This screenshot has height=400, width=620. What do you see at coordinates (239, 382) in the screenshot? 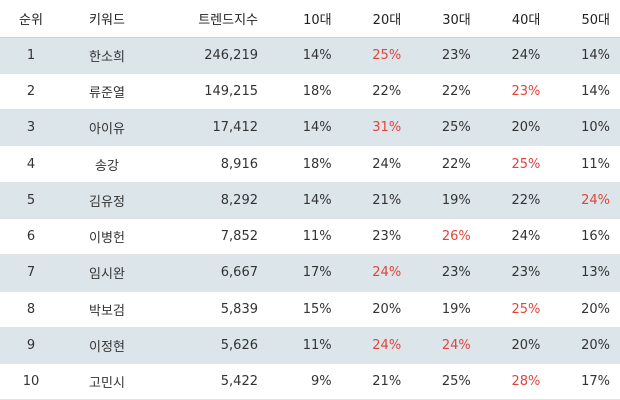
I see `cell-trend-index: 5,422` at bounding box center [239, 382].